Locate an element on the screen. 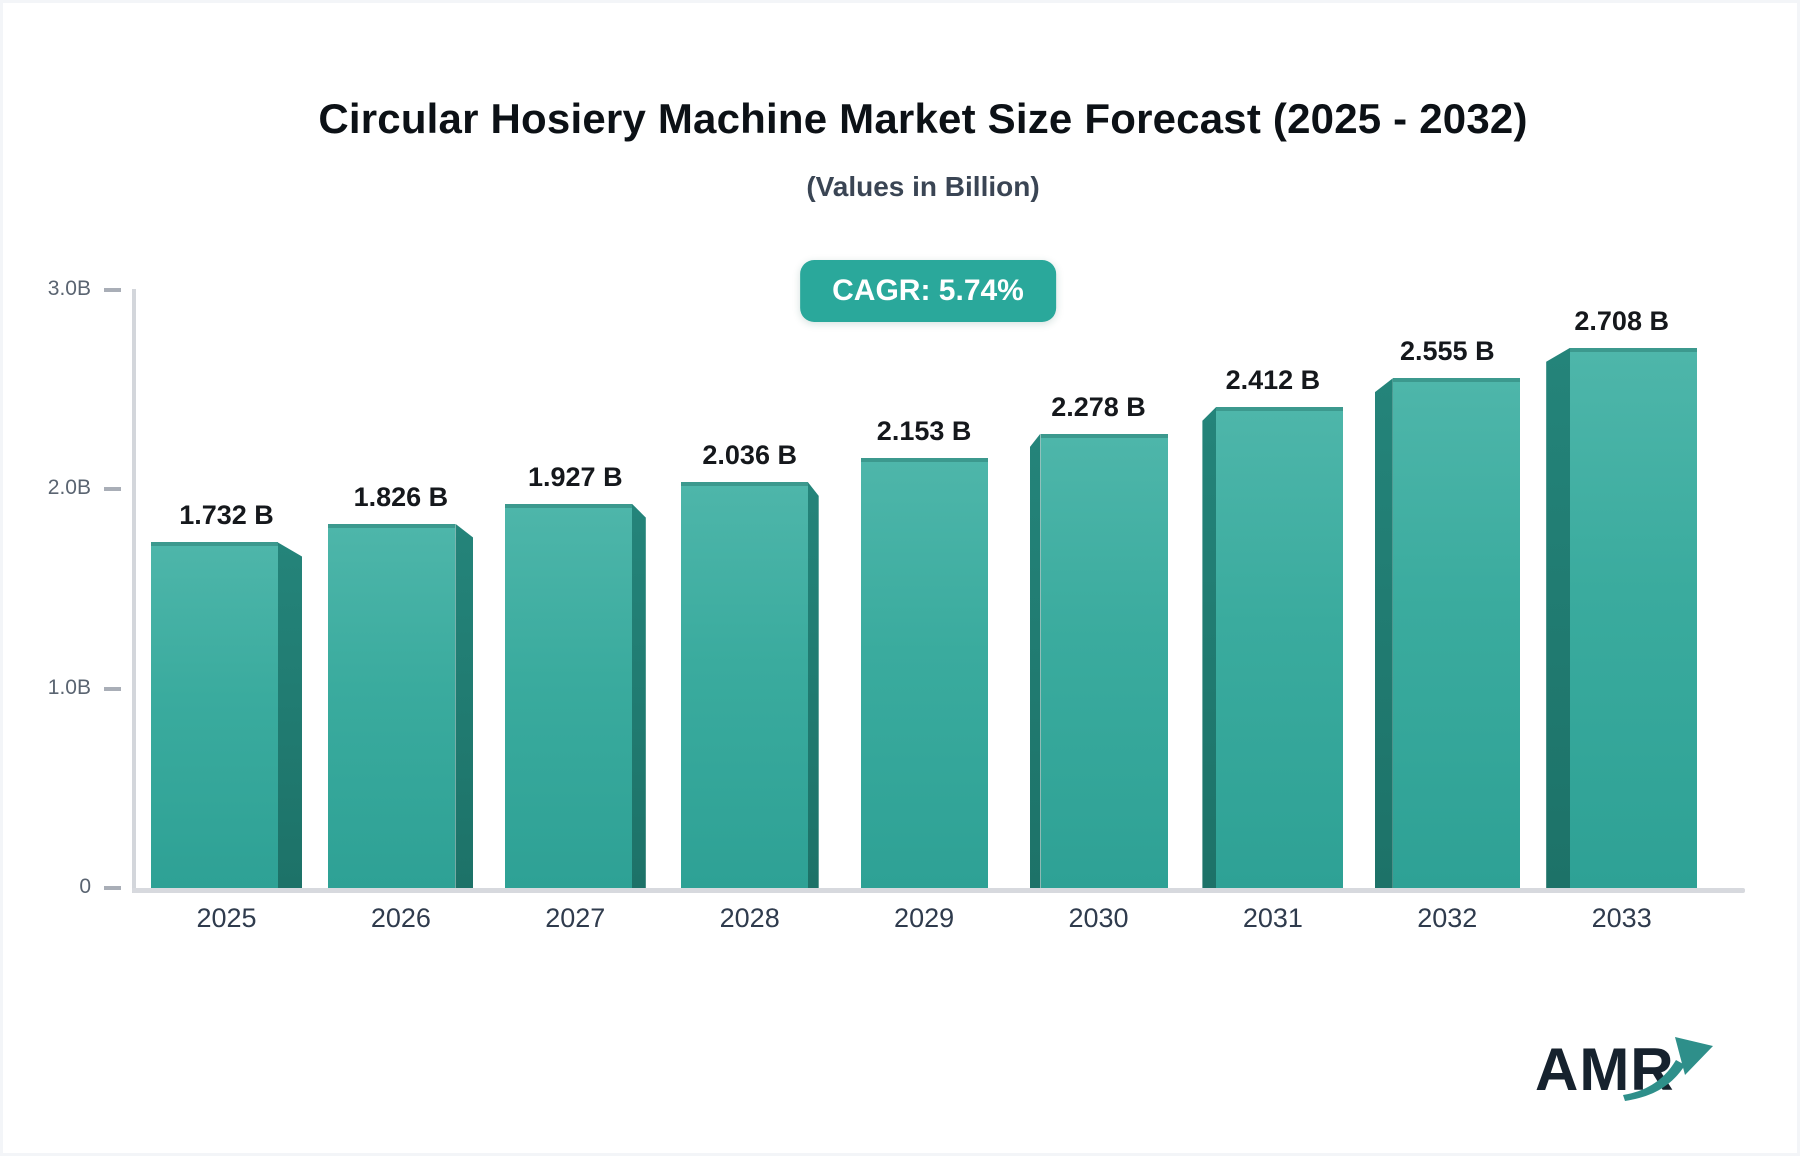 This screenshot has height=1156, width=1800. bar-value-label: 2.153 B is located at coordinates (924, 431).